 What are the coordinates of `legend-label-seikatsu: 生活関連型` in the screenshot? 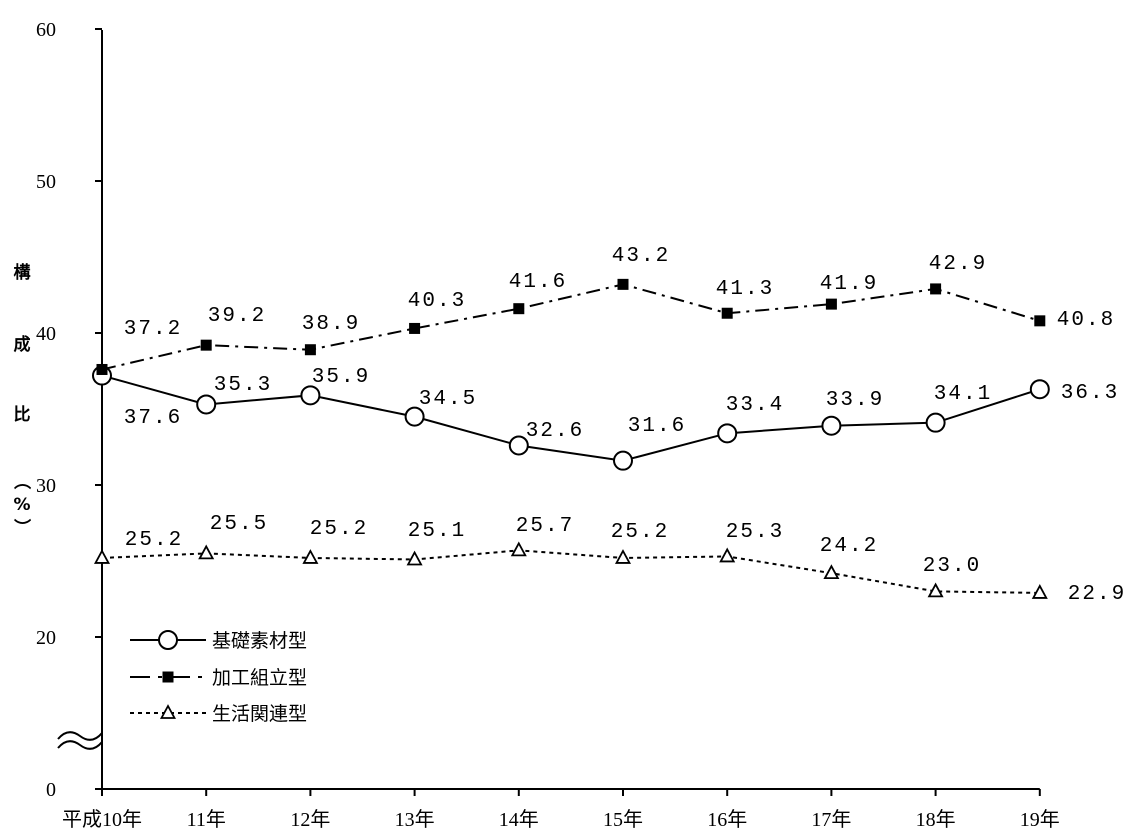 It's located at (259, 714).